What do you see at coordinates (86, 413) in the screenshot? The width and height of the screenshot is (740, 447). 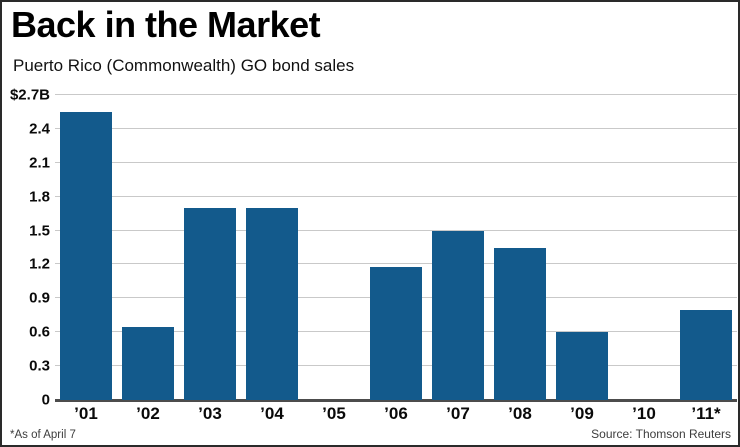 I see `x-tick-label: ’01` at bounding box center [86, 413].